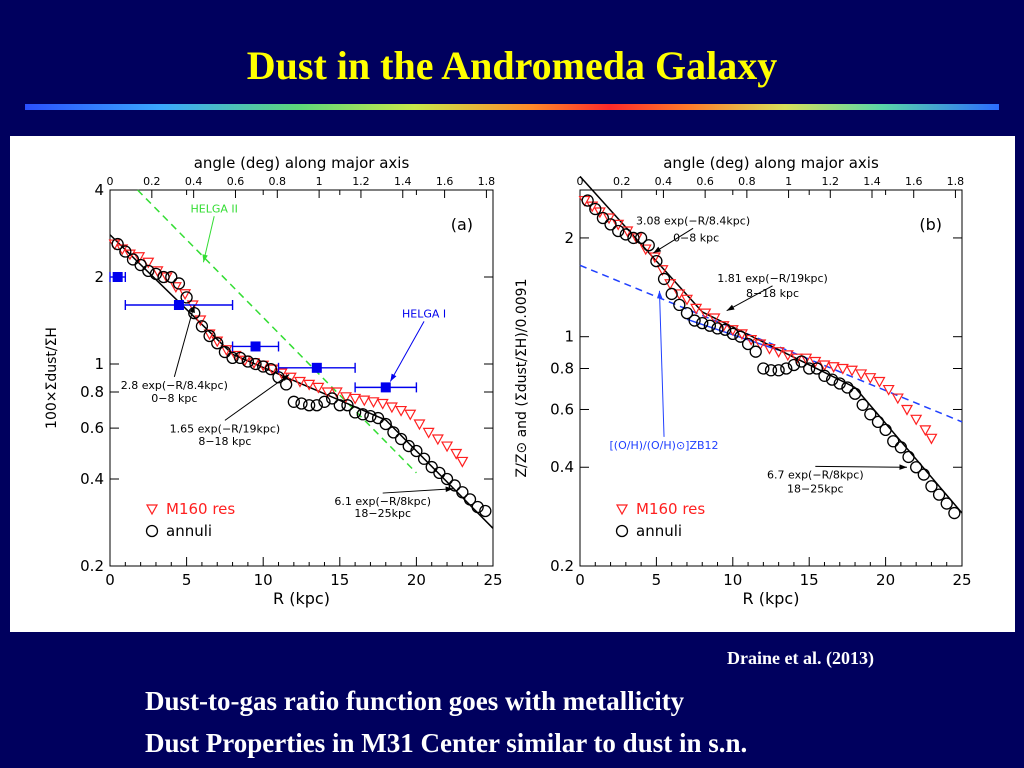 The width and height of the screenshot is (1024, 768). What do you see at coordinates (522, 378) in the screenshot?
I see `y-axis-label: Z/Z⊙ and (Σdust/ΣH)/0.0091` at bounding box center [522, 378].